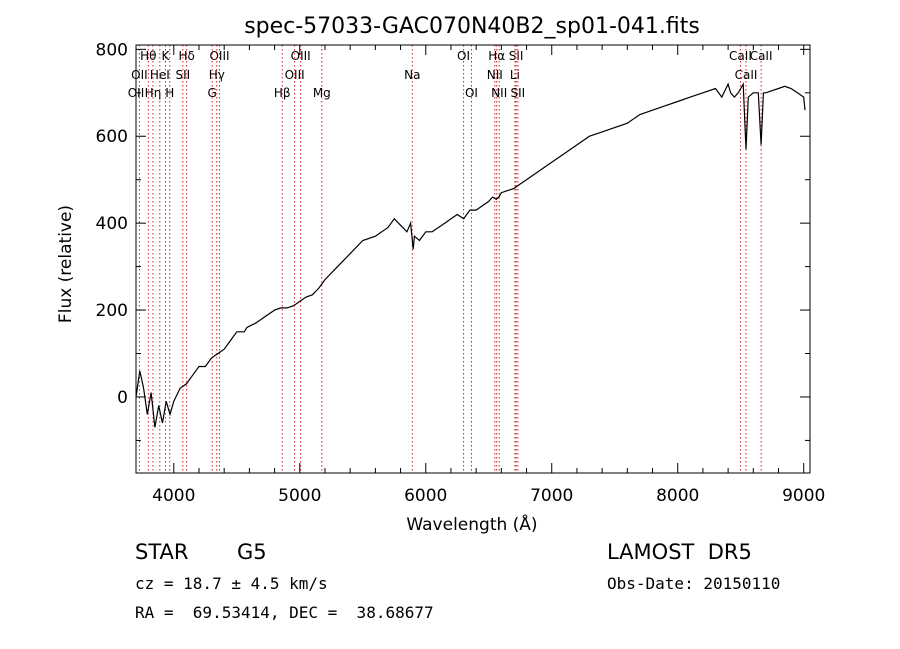 The image size is (900, 649). I want to click on line-label: Hβ, so click(282, 93).